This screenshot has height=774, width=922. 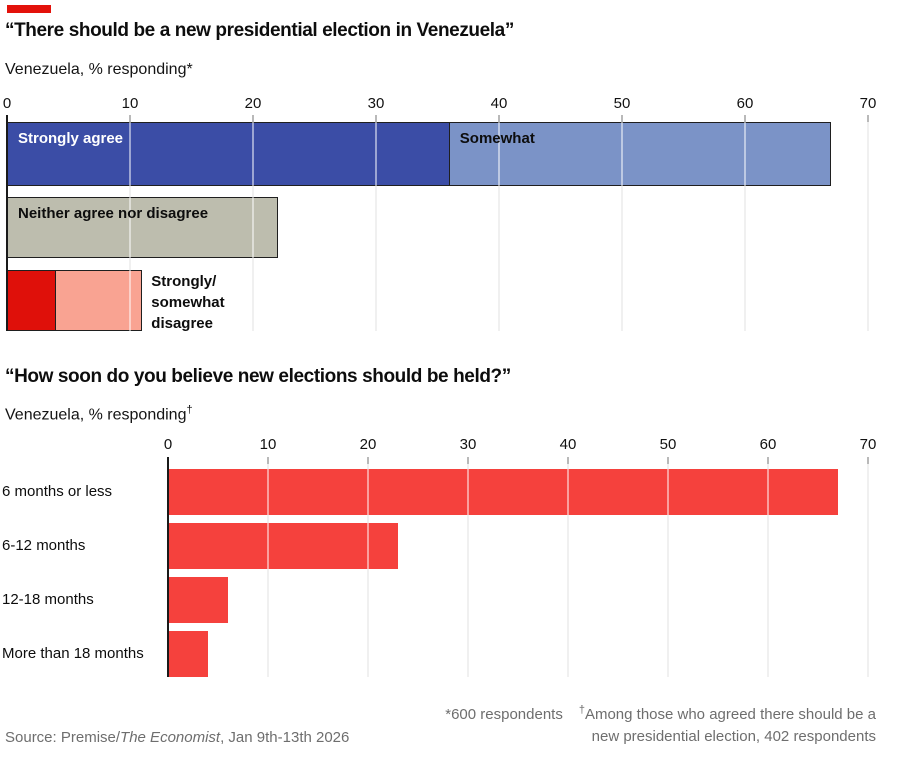 I want to click on category-label-2: 12-18 months, so click(x=48, y=599).